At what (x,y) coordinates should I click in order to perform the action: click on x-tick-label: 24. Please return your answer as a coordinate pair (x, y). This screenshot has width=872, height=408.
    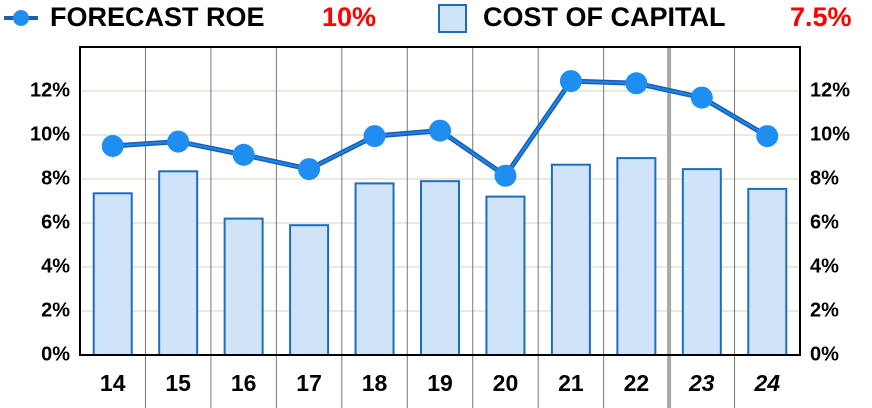
    Looking at the image, I should click on (766, 383).